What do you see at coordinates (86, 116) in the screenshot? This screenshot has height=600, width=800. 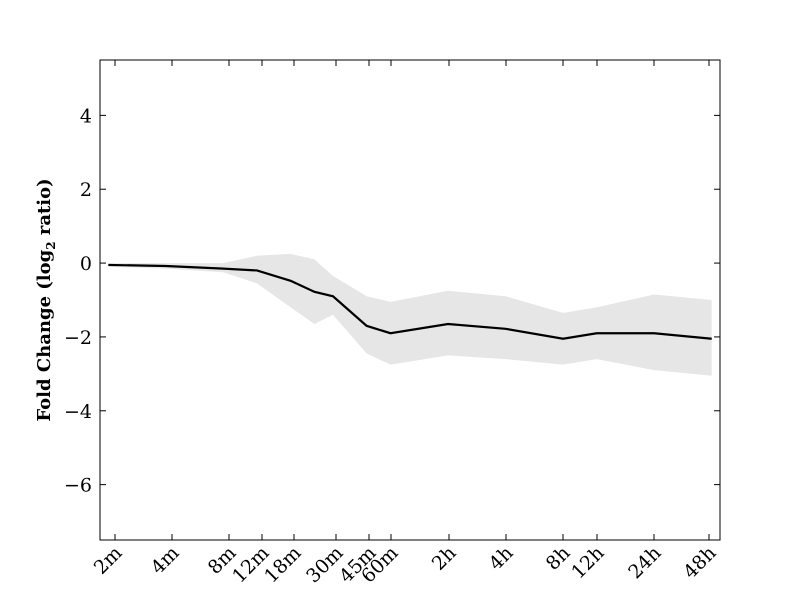 I see `y-tick-label: 4` at bounding box center [86, 116].